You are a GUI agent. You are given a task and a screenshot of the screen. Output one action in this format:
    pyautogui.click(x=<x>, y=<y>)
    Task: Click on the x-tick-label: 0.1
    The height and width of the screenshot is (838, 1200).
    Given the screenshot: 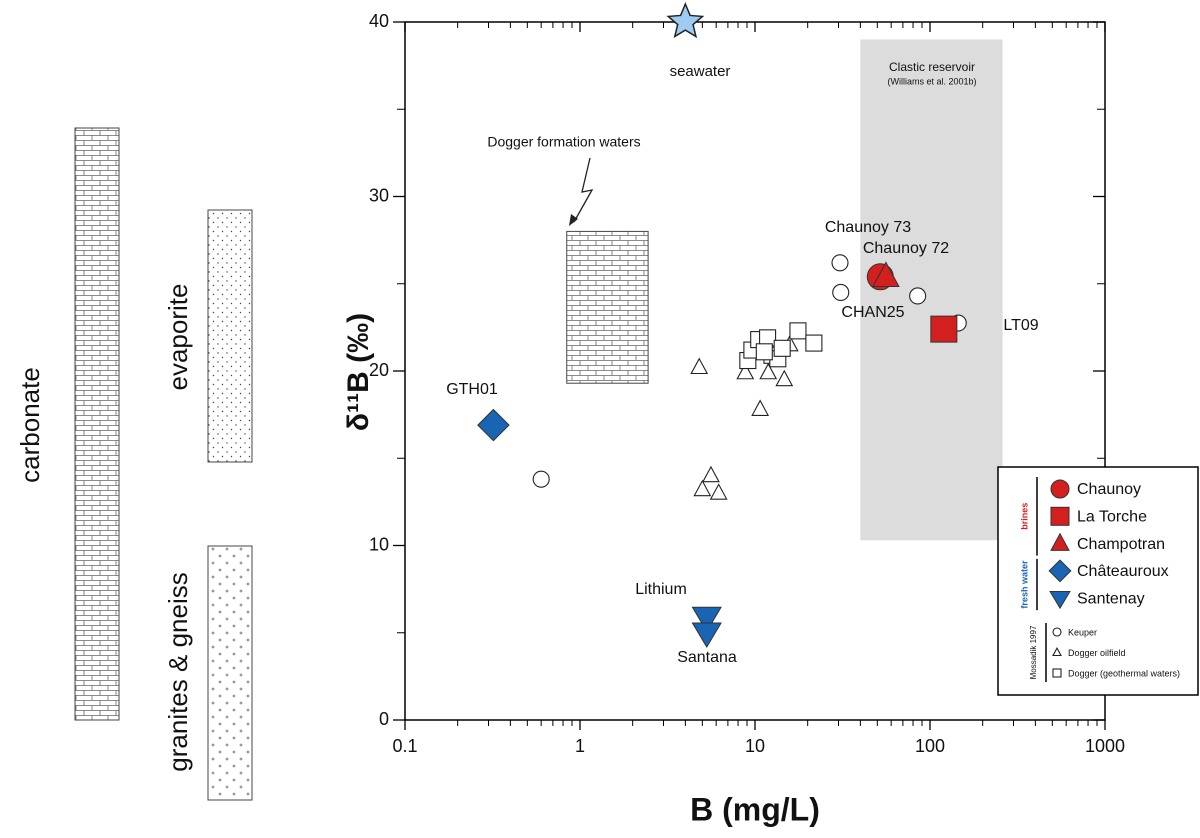 What is the action you would take?
    pyautogui.click(x=404, y=746)
    